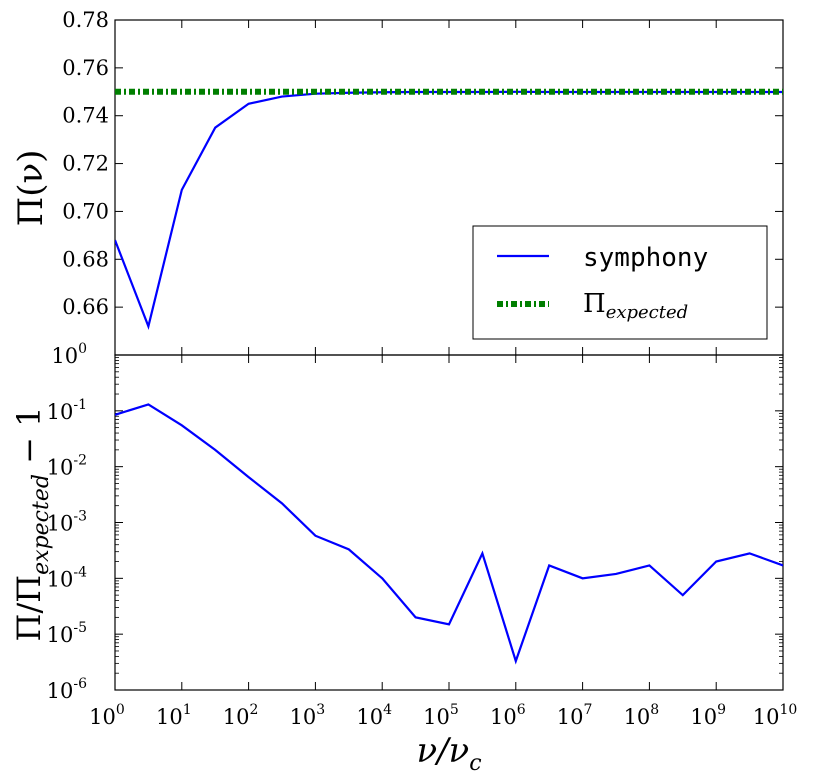 This screenshot has height=778, width=814. I want to click on bottom-x-tick-label: 10¹⁰, so click(775, 715).